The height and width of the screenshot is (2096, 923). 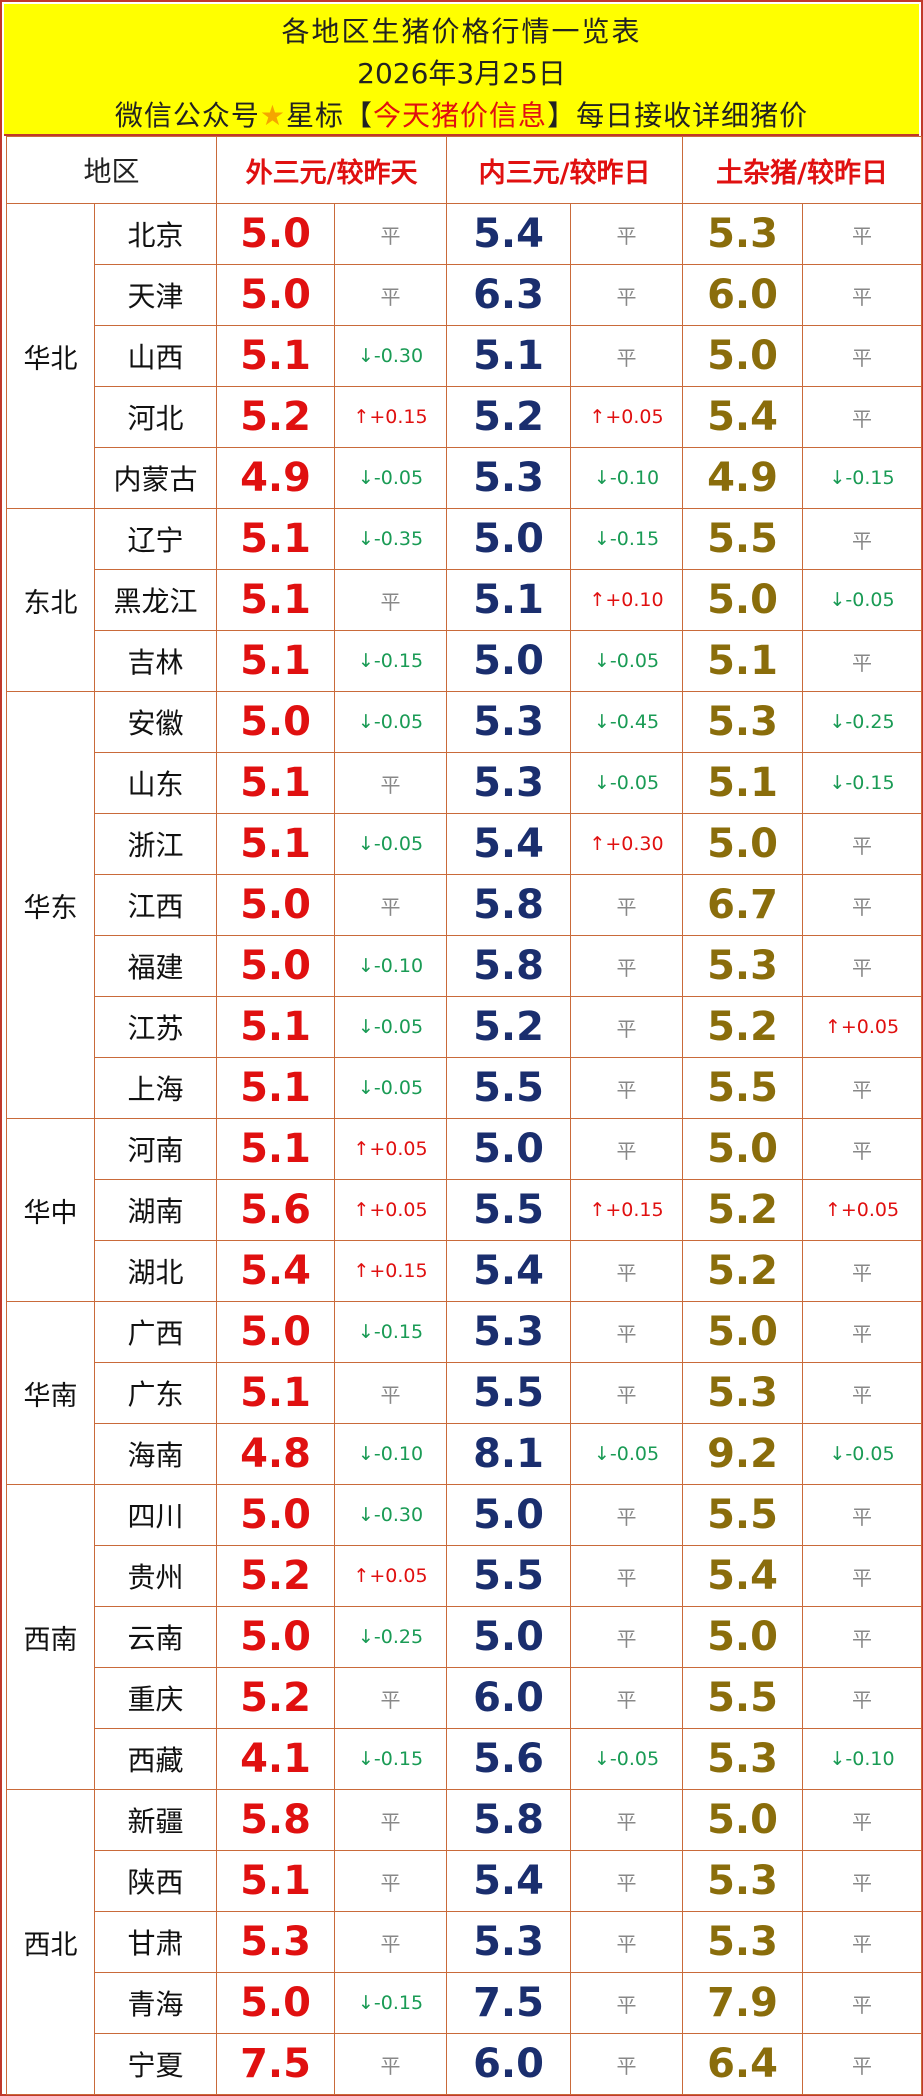 I want to click on province-cell: 天津, so click(x=155, y=295).